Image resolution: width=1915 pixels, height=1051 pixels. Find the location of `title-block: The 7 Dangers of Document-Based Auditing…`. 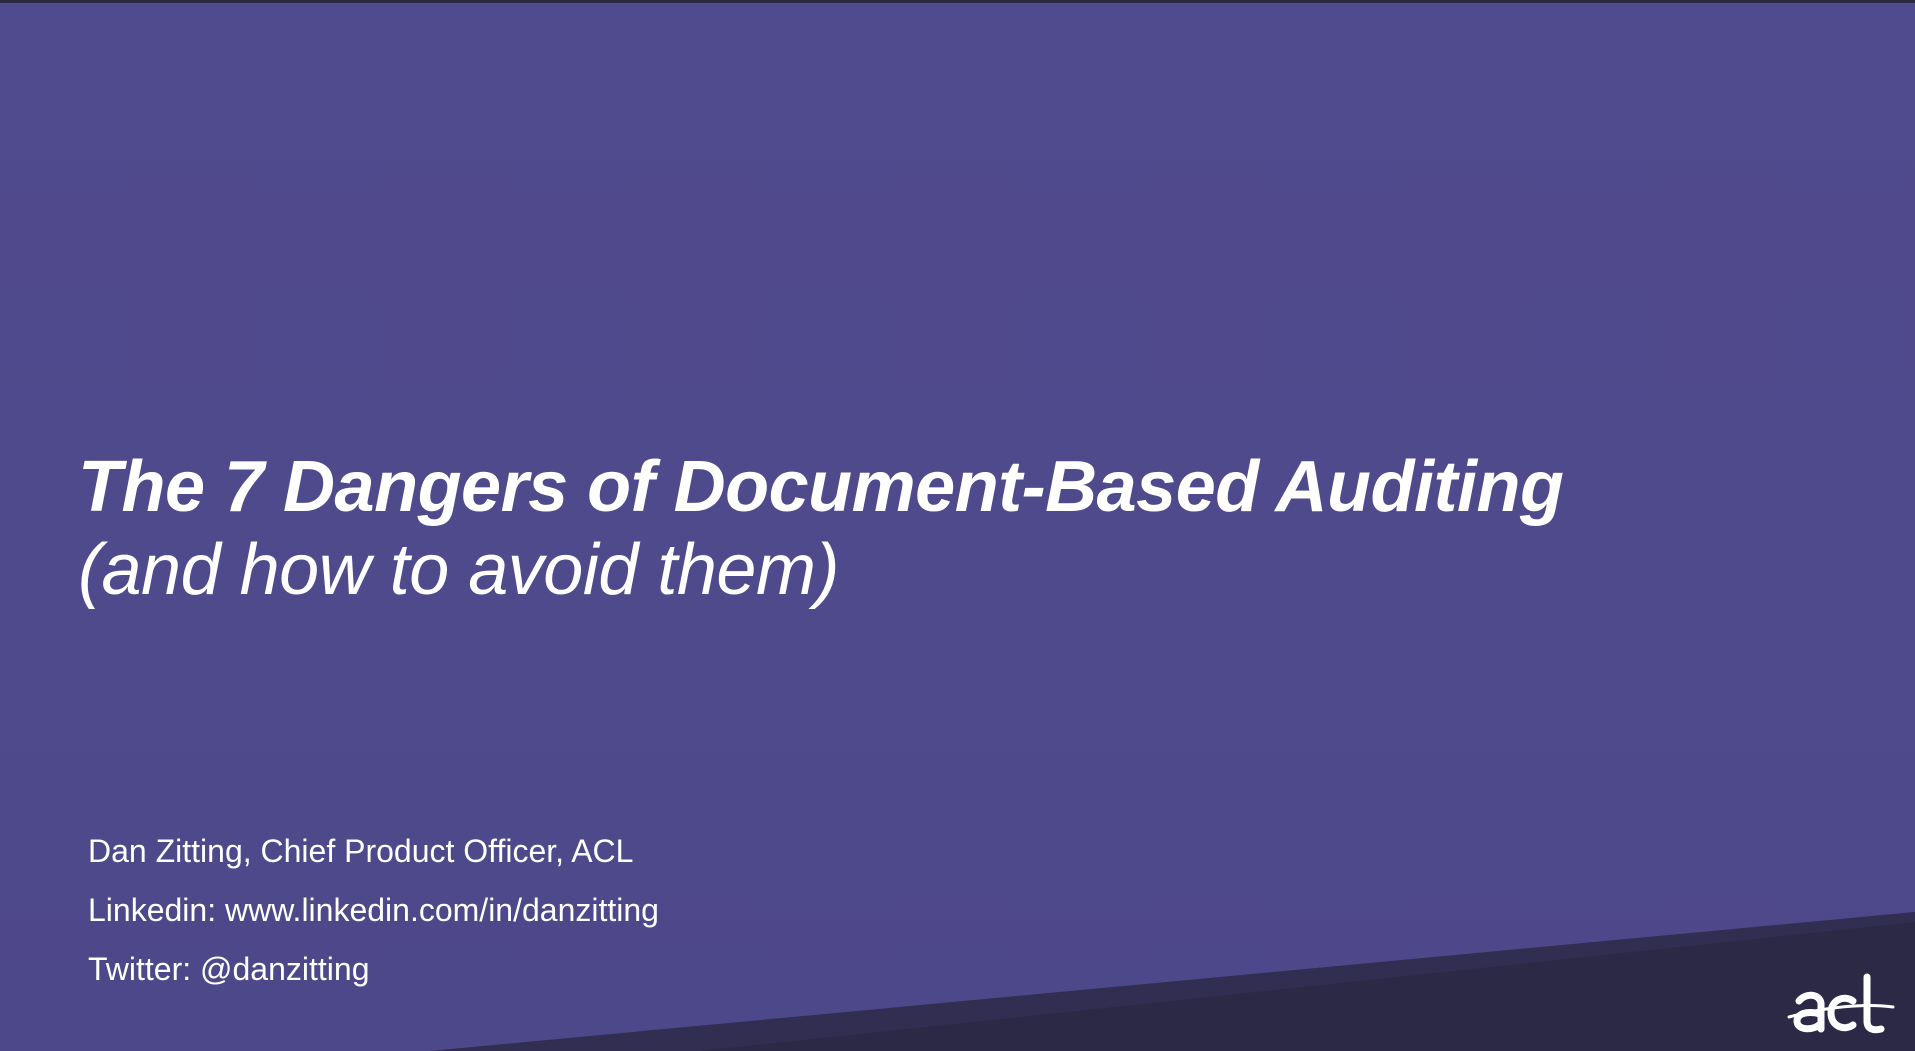

title-block: The 7 Dangers of Document-Based Auditing… is located at coordinates (928, 529).